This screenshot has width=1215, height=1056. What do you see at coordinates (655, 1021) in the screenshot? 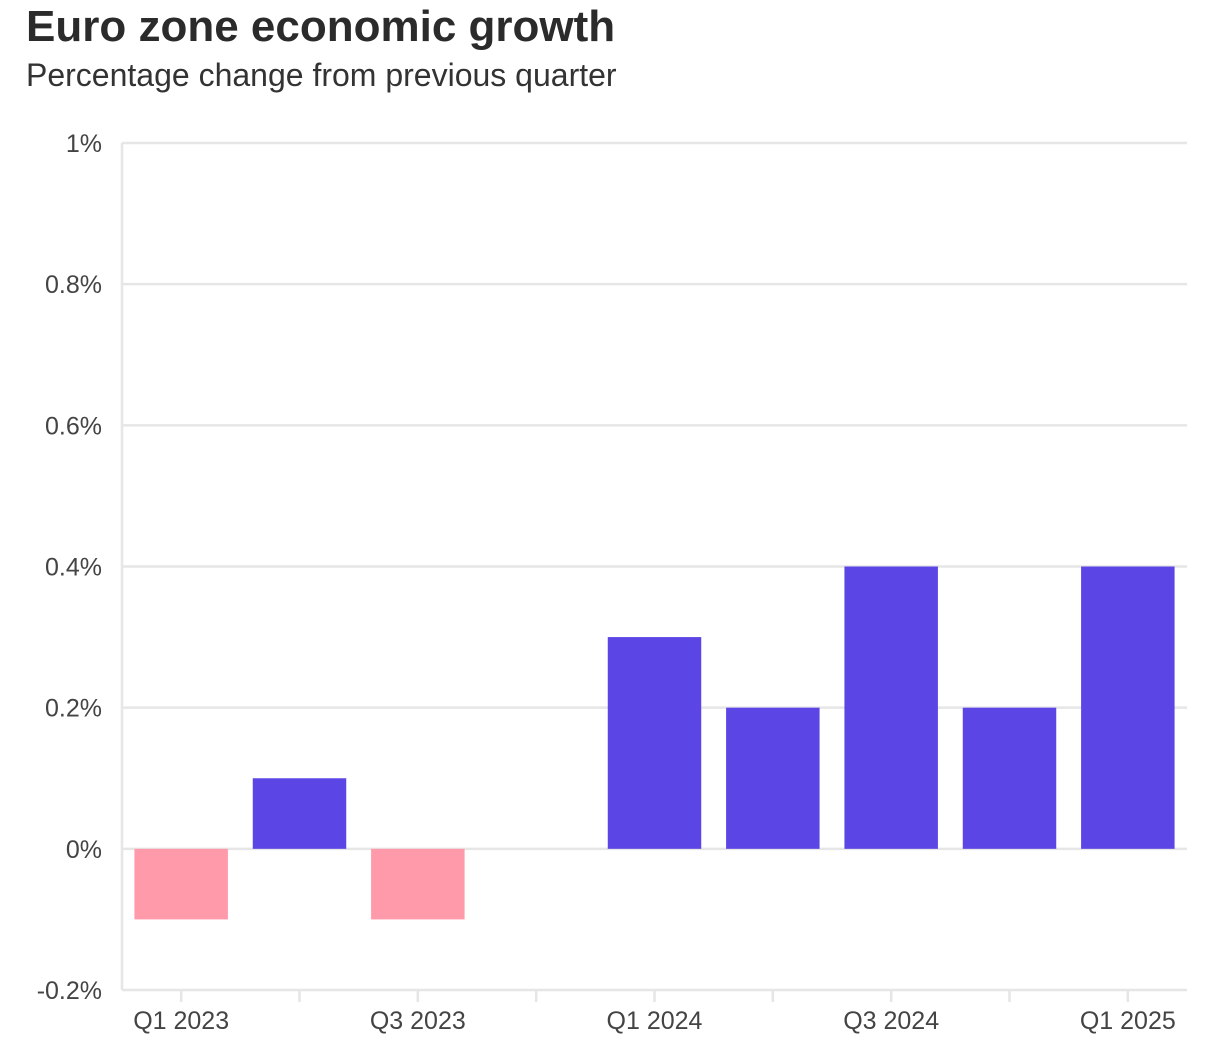
I see `x-tick-label: Q1 2024` at bounding box center [655, 1021].